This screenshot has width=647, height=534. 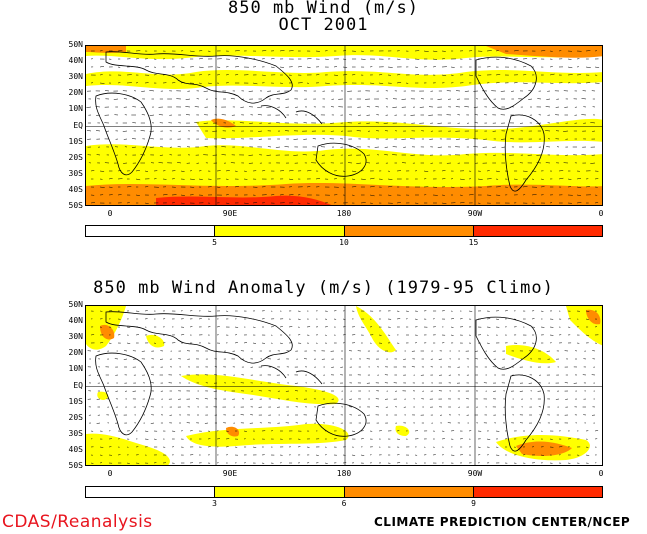 I want to click on lon-label: 90E, so click(x=230, y=213).